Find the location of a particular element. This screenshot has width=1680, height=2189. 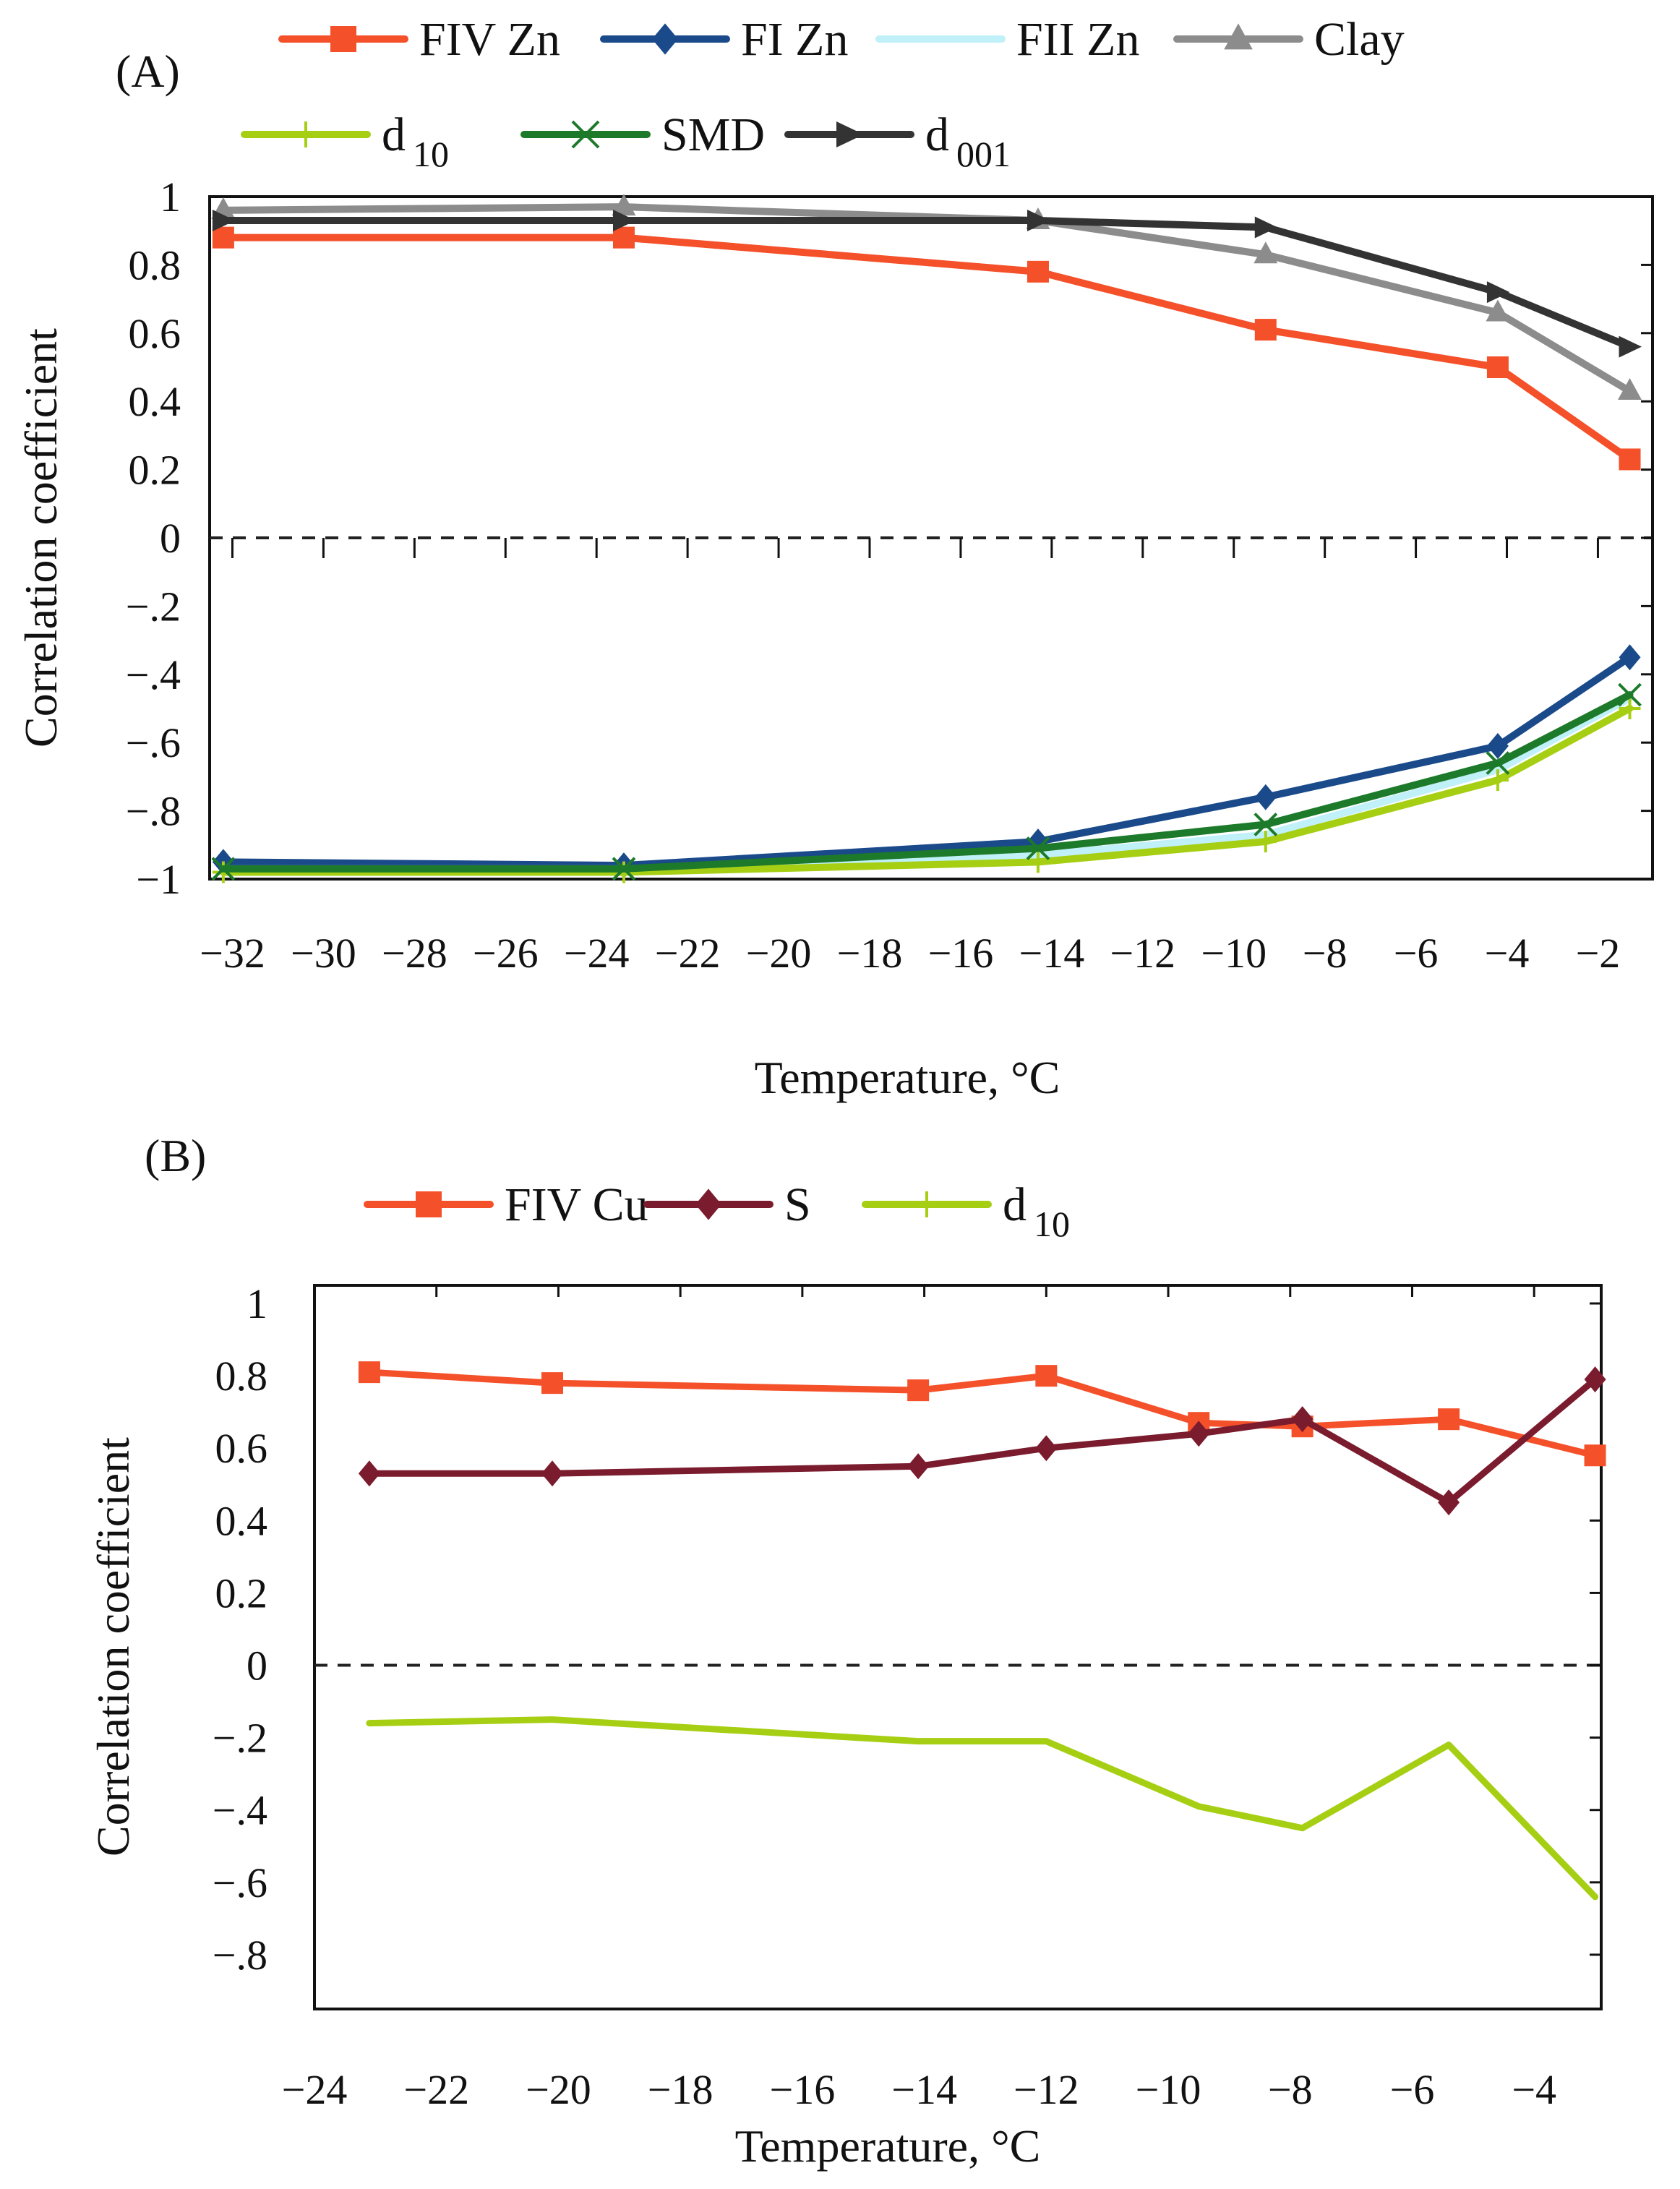

series-clay is located at coordinates (926, 297).